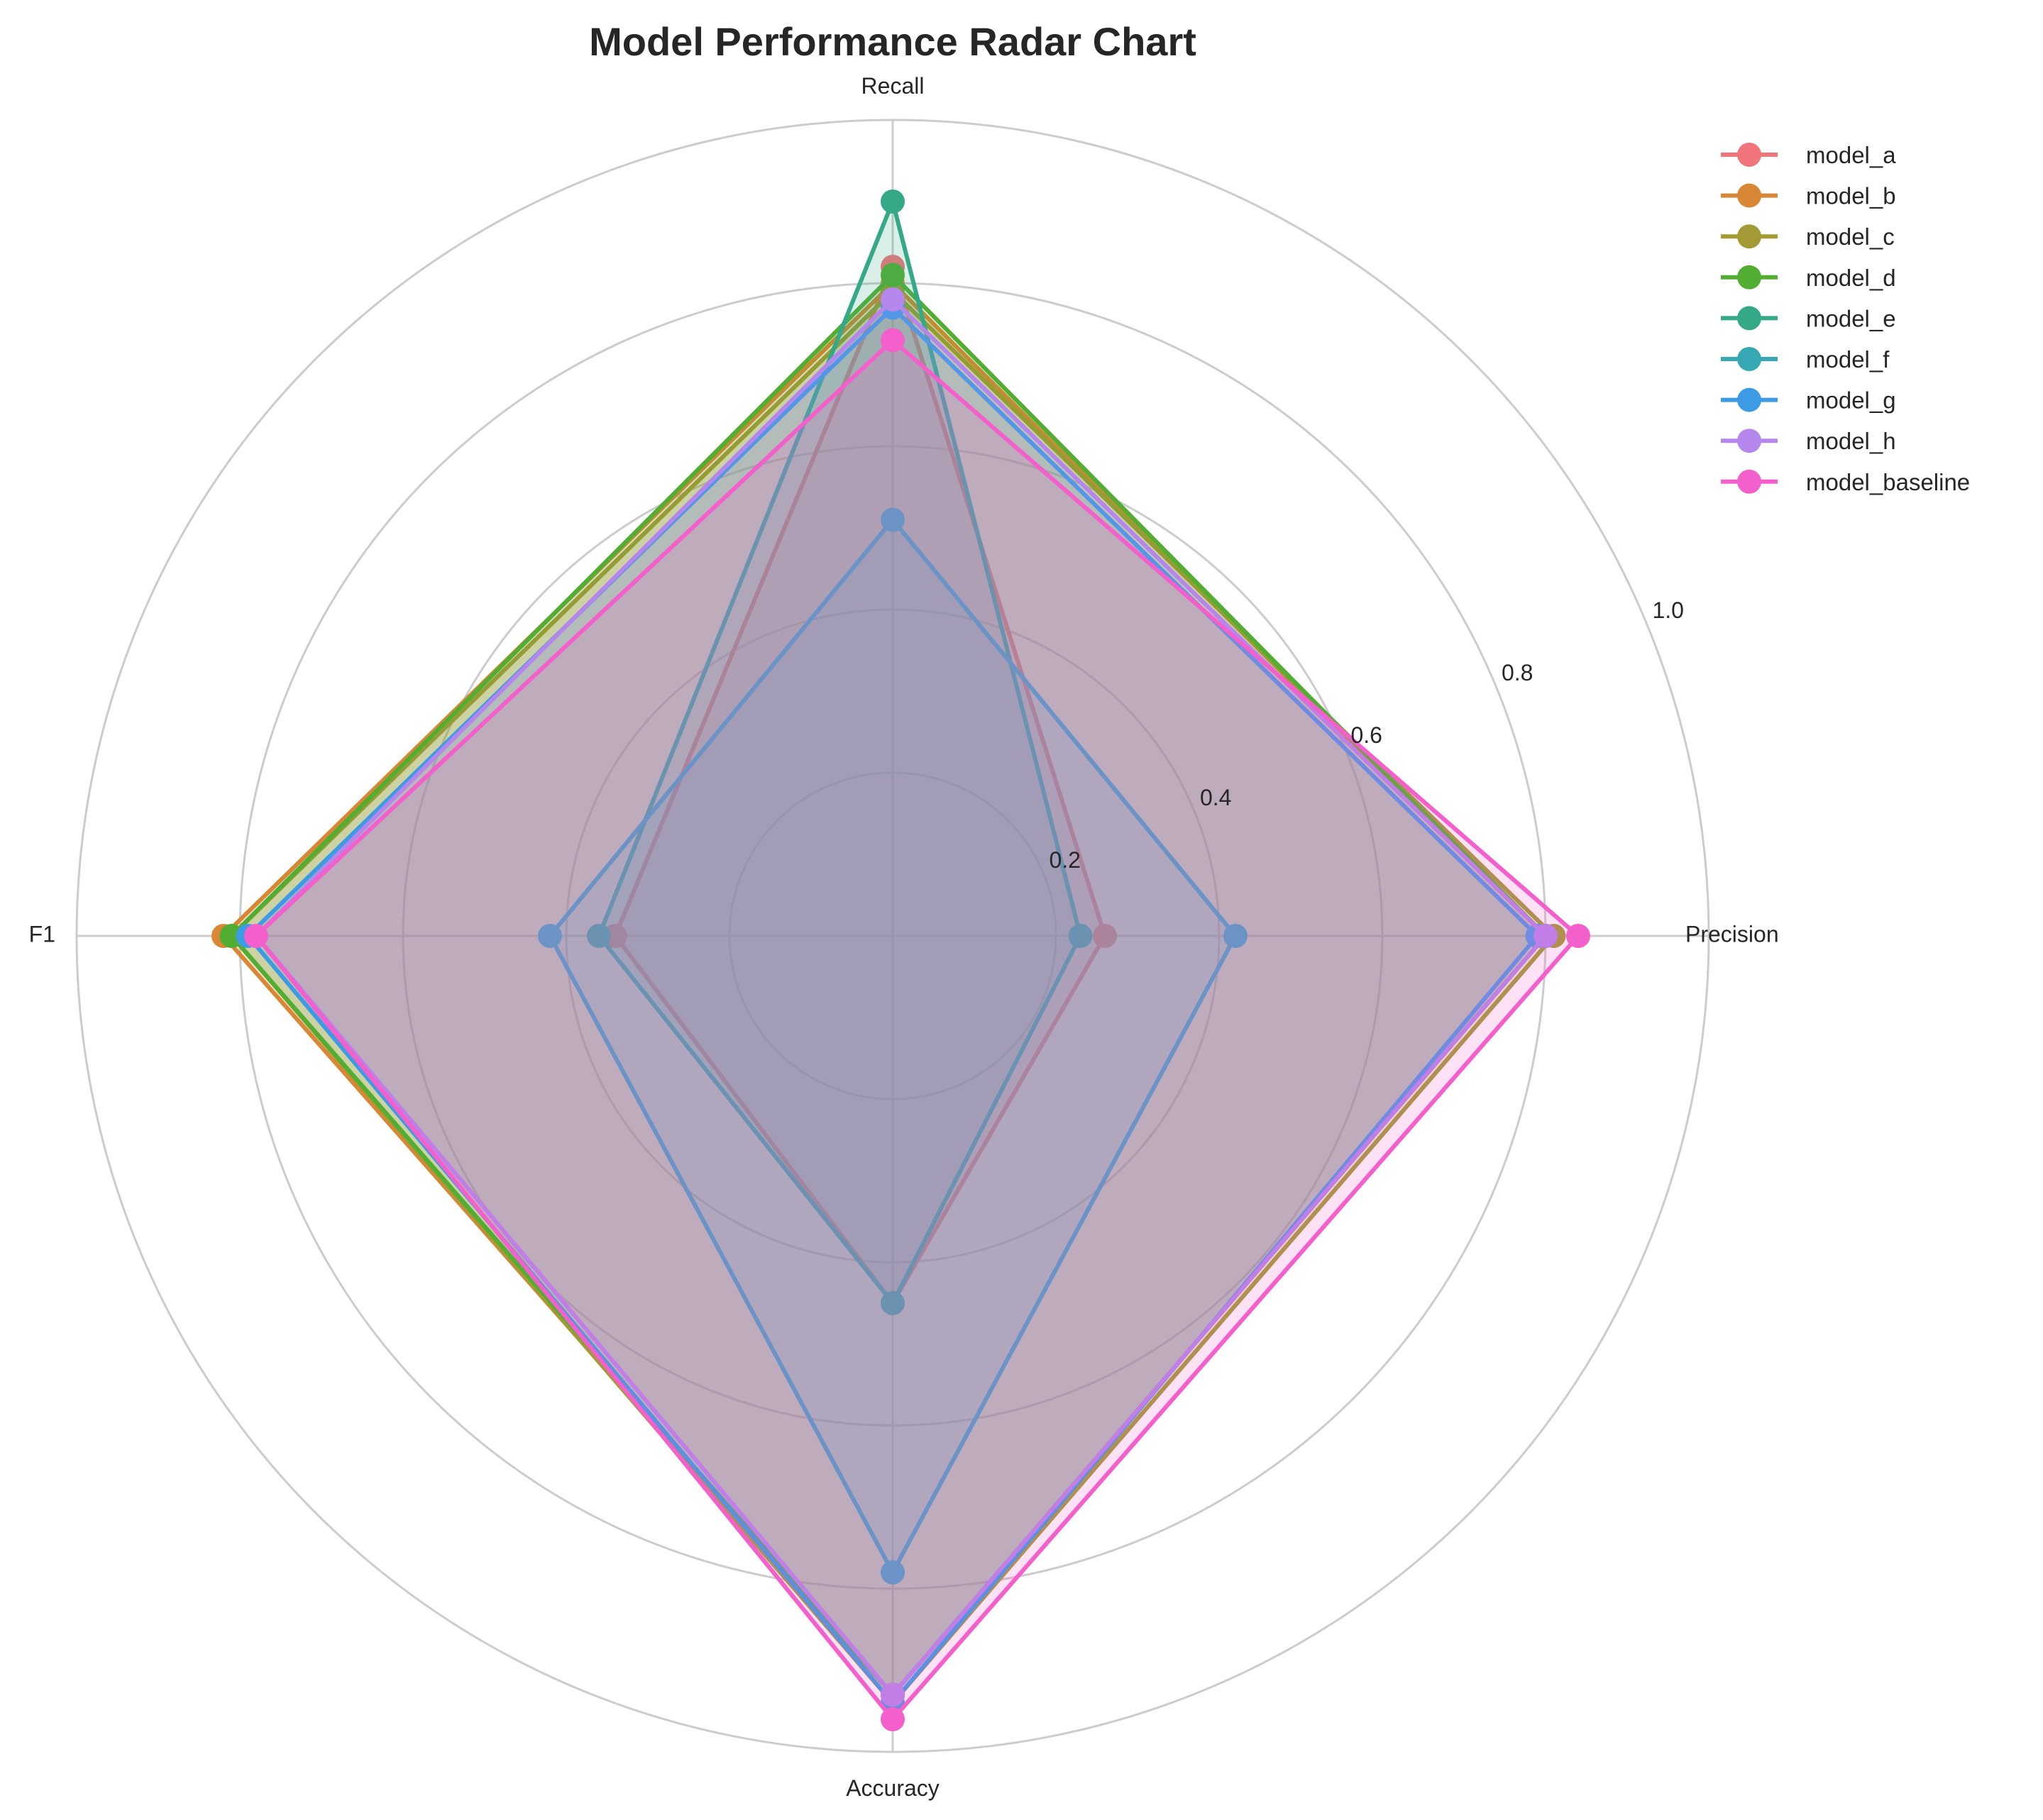 The image size is (2043, 1820). What do you see at coordinates (1851, 400) in the screenshot?
I see `legend-label-model_g: model_g` at bounding box center [1851, 400].